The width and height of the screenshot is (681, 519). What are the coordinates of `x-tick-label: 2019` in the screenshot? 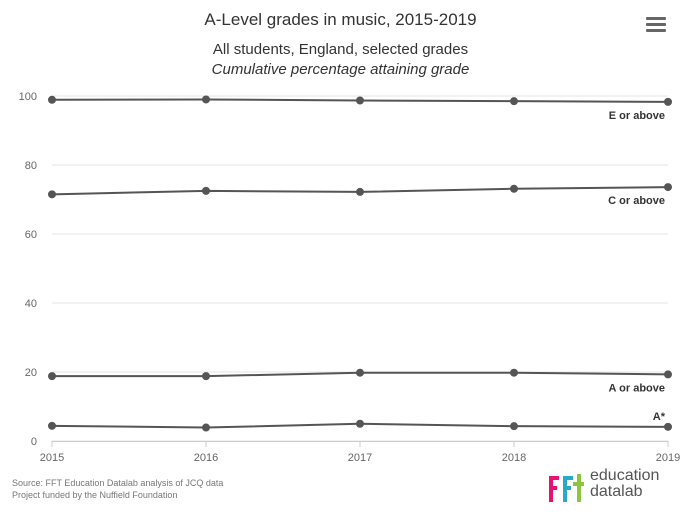 It's located at (668, 458).